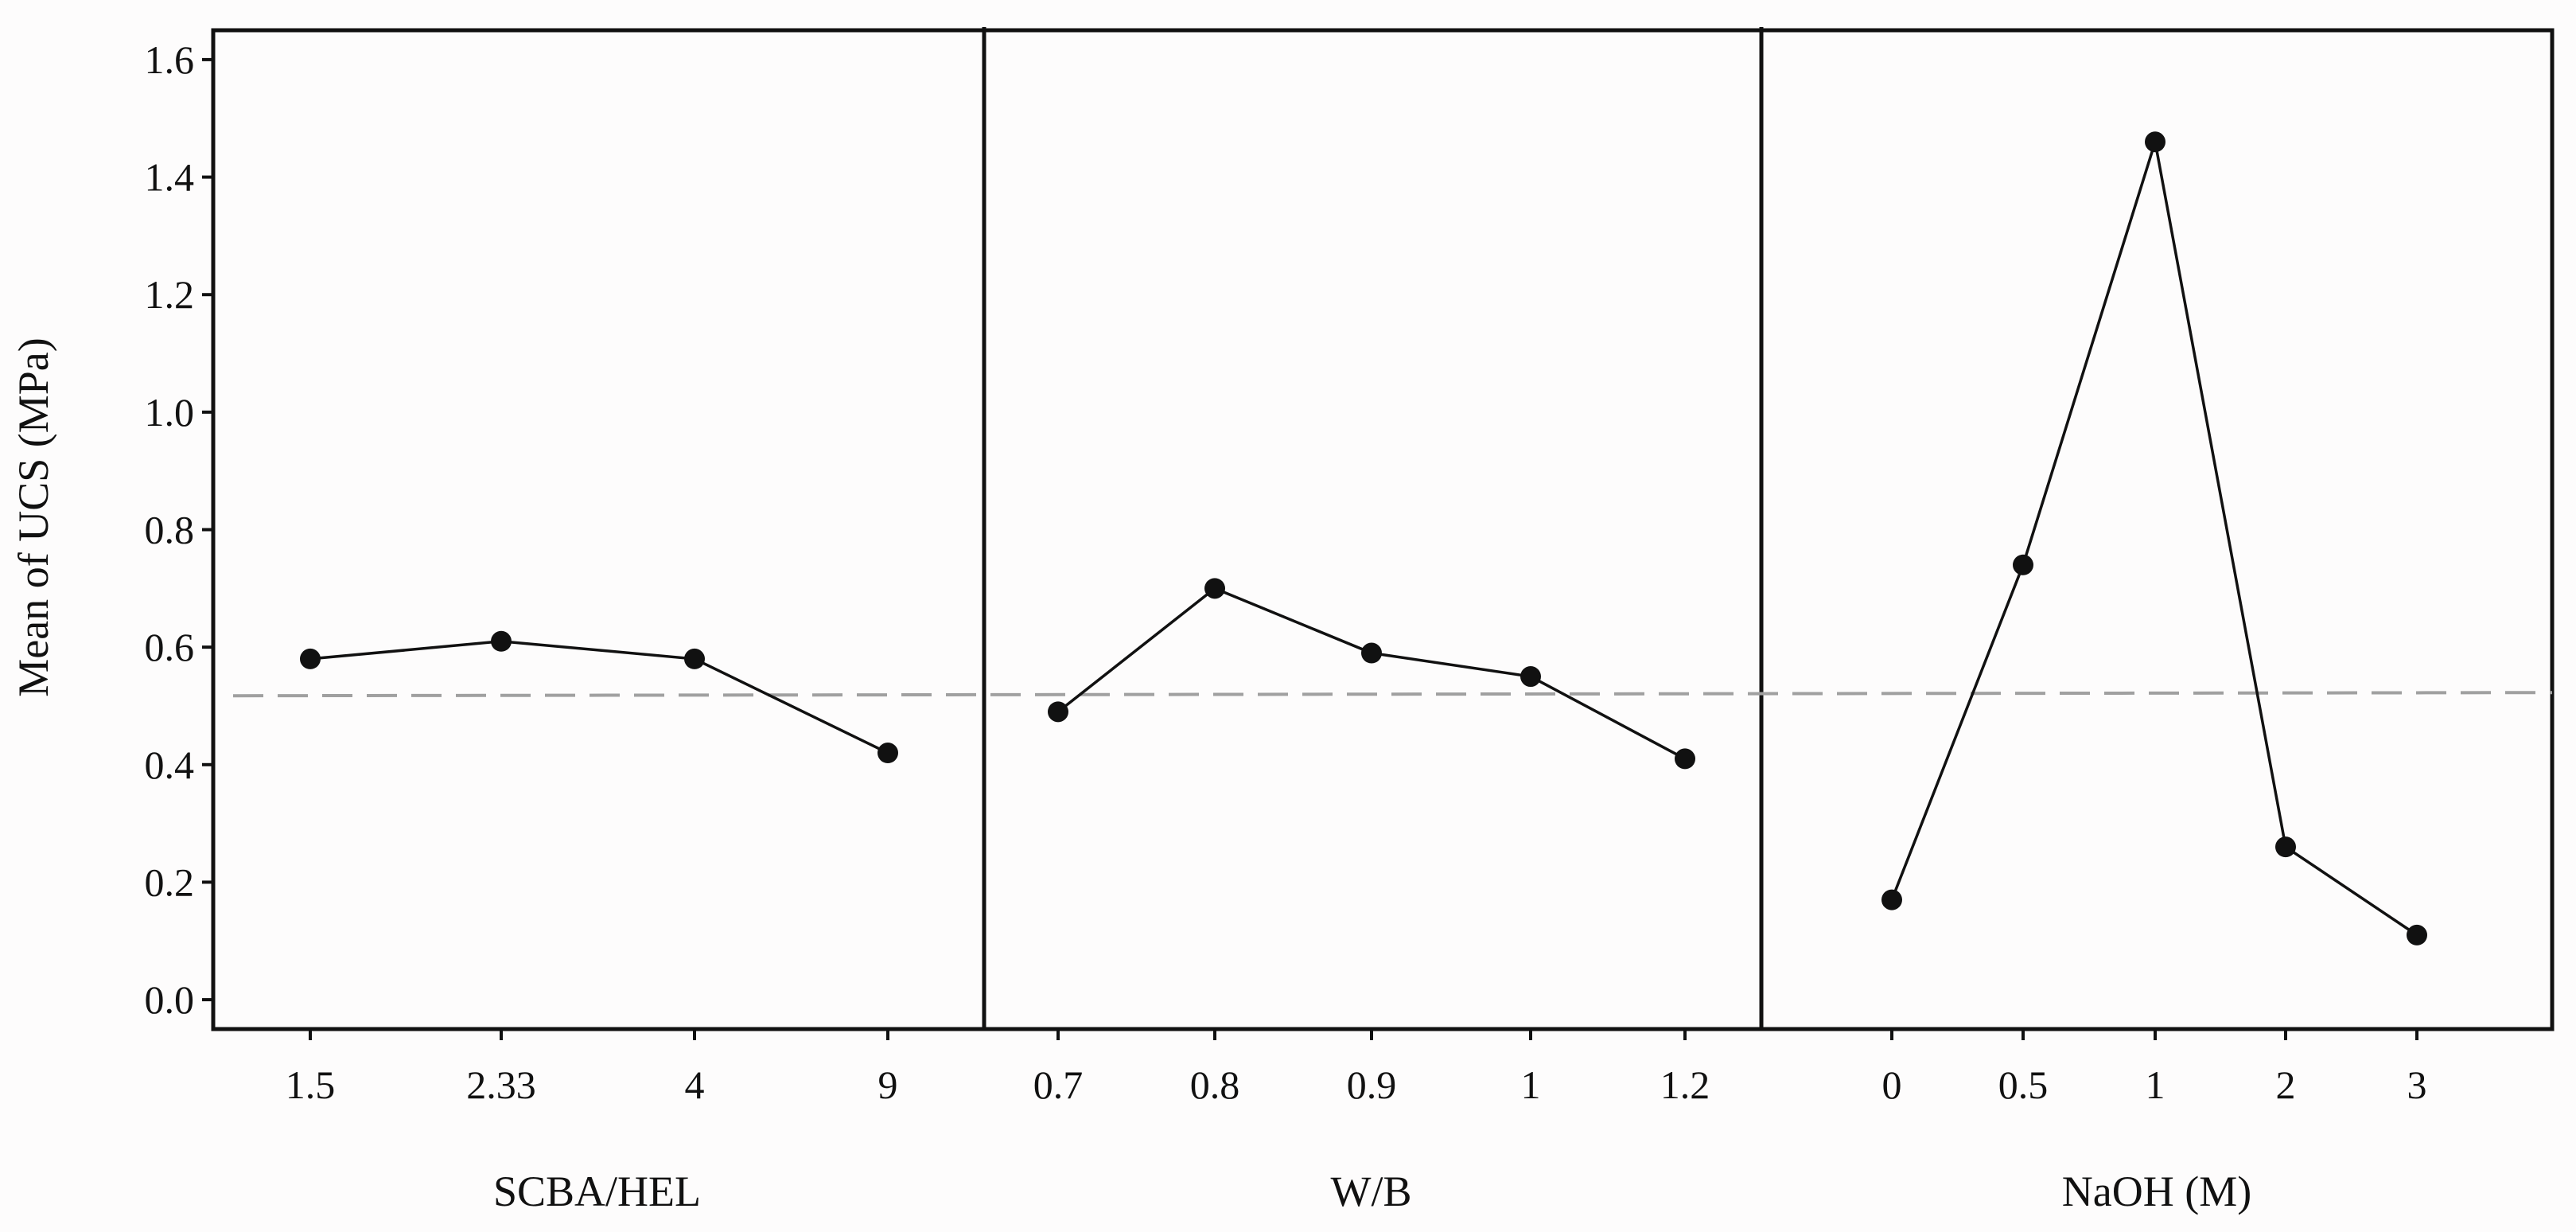 The image size is (2576, 1232). Describe the element at coordinates (1058, 1084) in the screenshot. I see `x-tick-label: 0.7` at that location.